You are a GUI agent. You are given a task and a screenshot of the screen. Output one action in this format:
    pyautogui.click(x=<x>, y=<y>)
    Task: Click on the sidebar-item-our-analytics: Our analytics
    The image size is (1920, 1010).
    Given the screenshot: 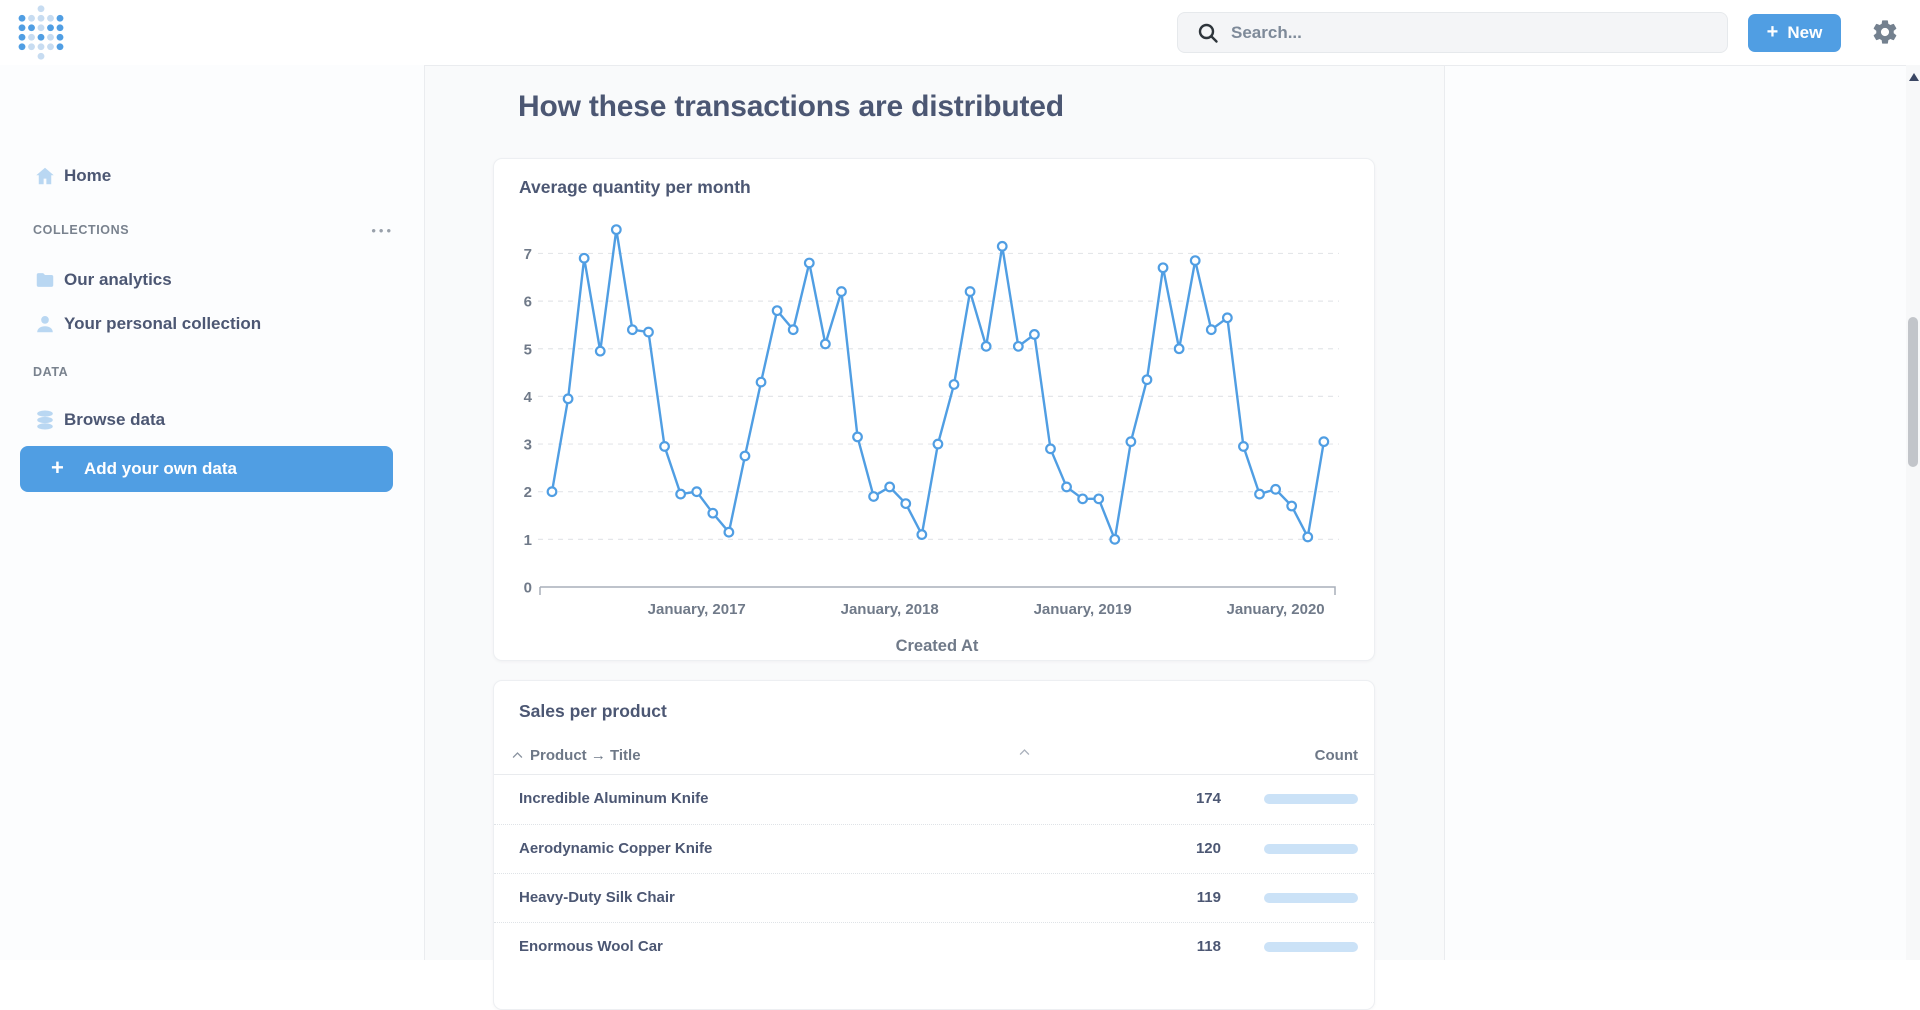 What is the action you would take?
    pyautogui.click(x=212, y=280)
    